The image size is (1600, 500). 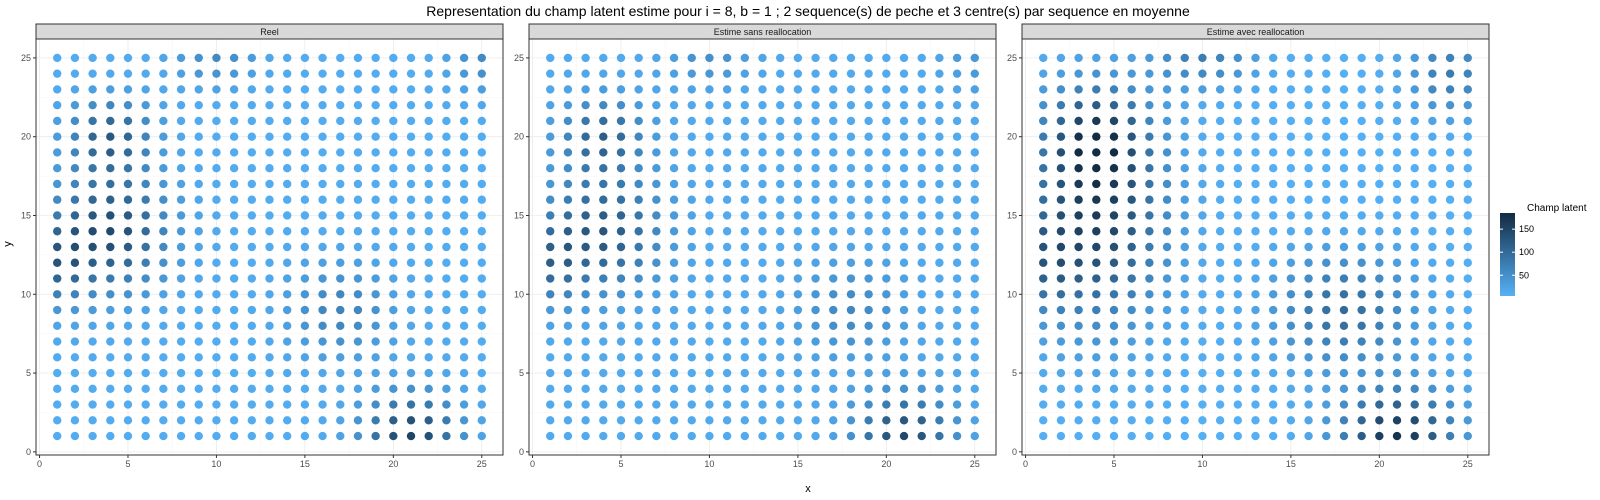 What do you see at coordinates (1379, 464) in the screenshot?
I see `x-tick-label: 20` at bounding box center [1379, 464].